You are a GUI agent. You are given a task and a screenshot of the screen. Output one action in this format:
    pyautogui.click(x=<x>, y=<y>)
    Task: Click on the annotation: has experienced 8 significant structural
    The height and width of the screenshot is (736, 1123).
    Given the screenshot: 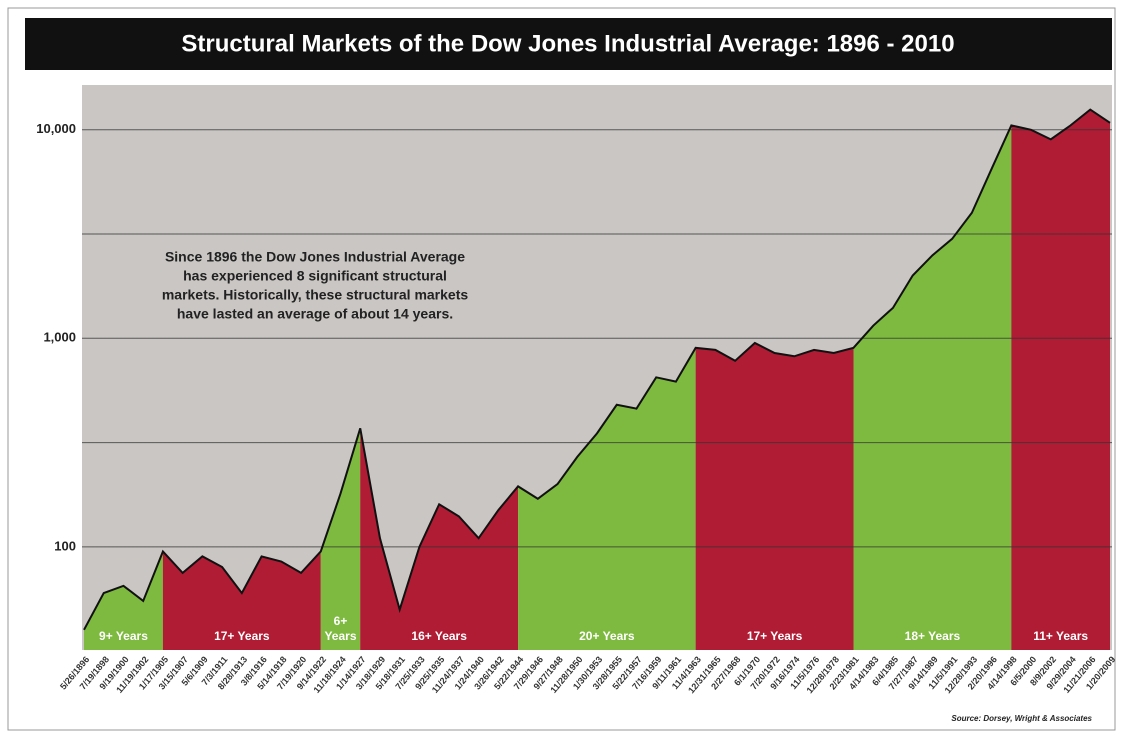 What is the action you would take?
    pyautogui.click(x=315, y=276)
    